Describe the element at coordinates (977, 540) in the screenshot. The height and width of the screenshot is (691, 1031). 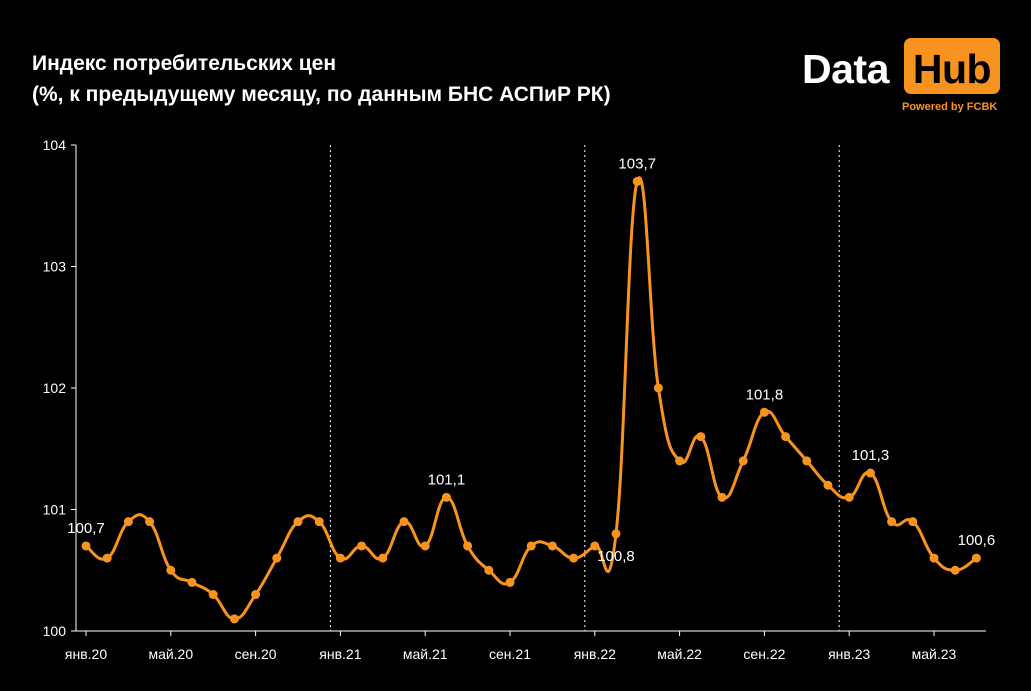
I see `data-label: 100,6` at that location.